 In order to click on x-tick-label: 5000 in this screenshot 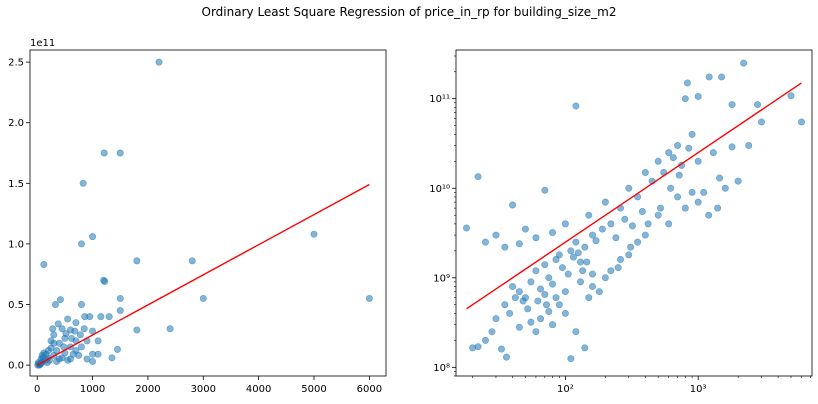, I will do `click(313, 389)`.